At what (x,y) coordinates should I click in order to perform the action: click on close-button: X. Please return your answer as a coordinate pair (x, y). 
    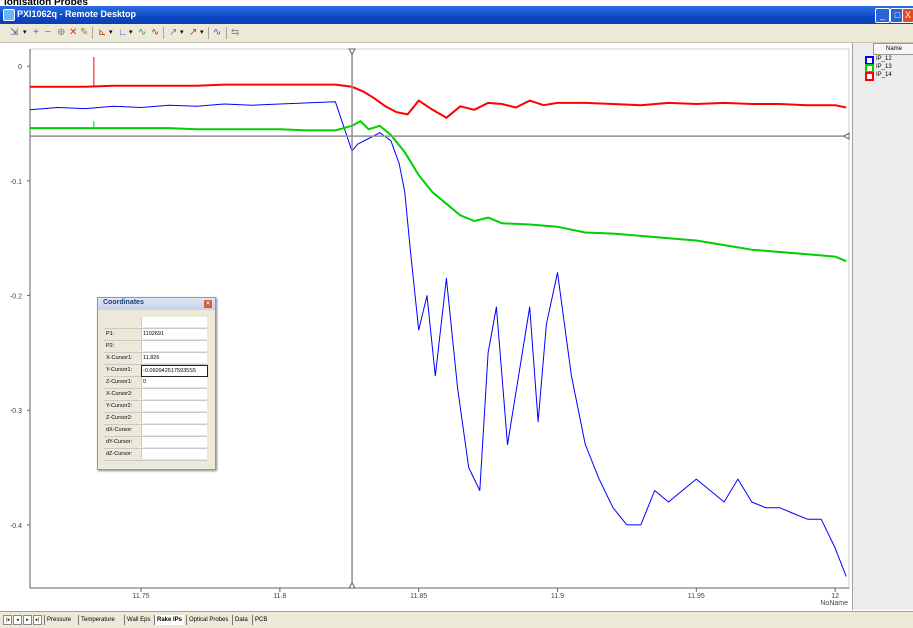
    Looking at the image, I should click on (907, 15).